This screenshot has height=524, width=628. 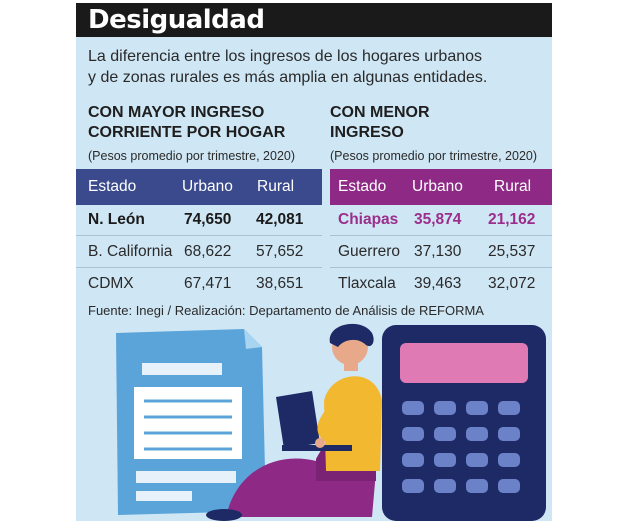 I want to click on left-heading-line-1: CON MAYOR INGRESO, so click(x=176, y=112).